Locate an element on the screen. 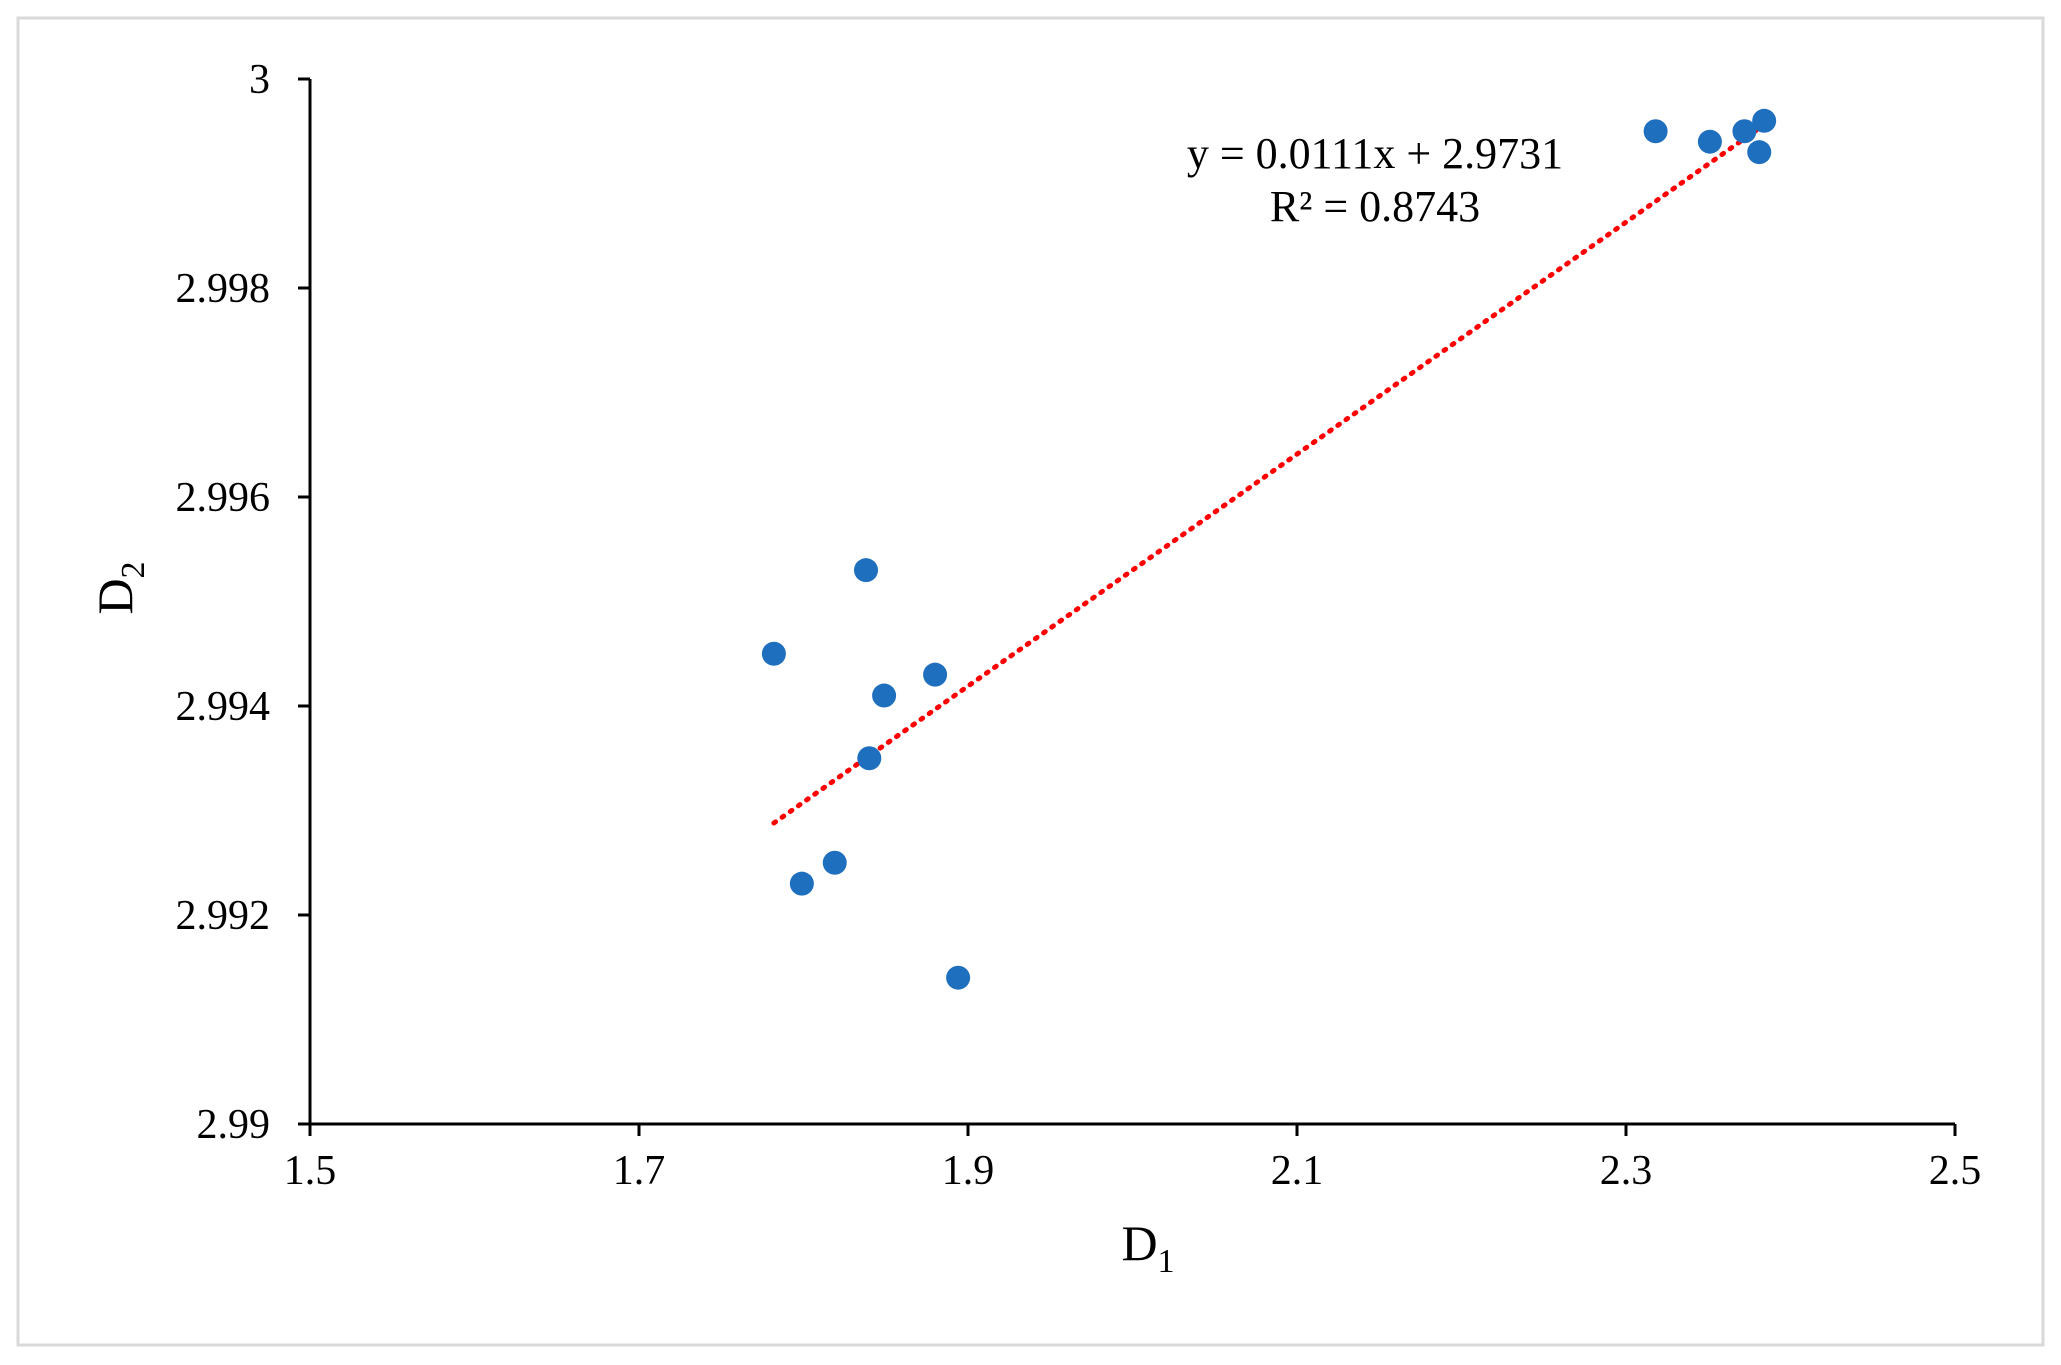 This screenshot has height=1365, width=2061. trendline-r-squared: R² = 0.8743 is located at coordinates (1375, 206).